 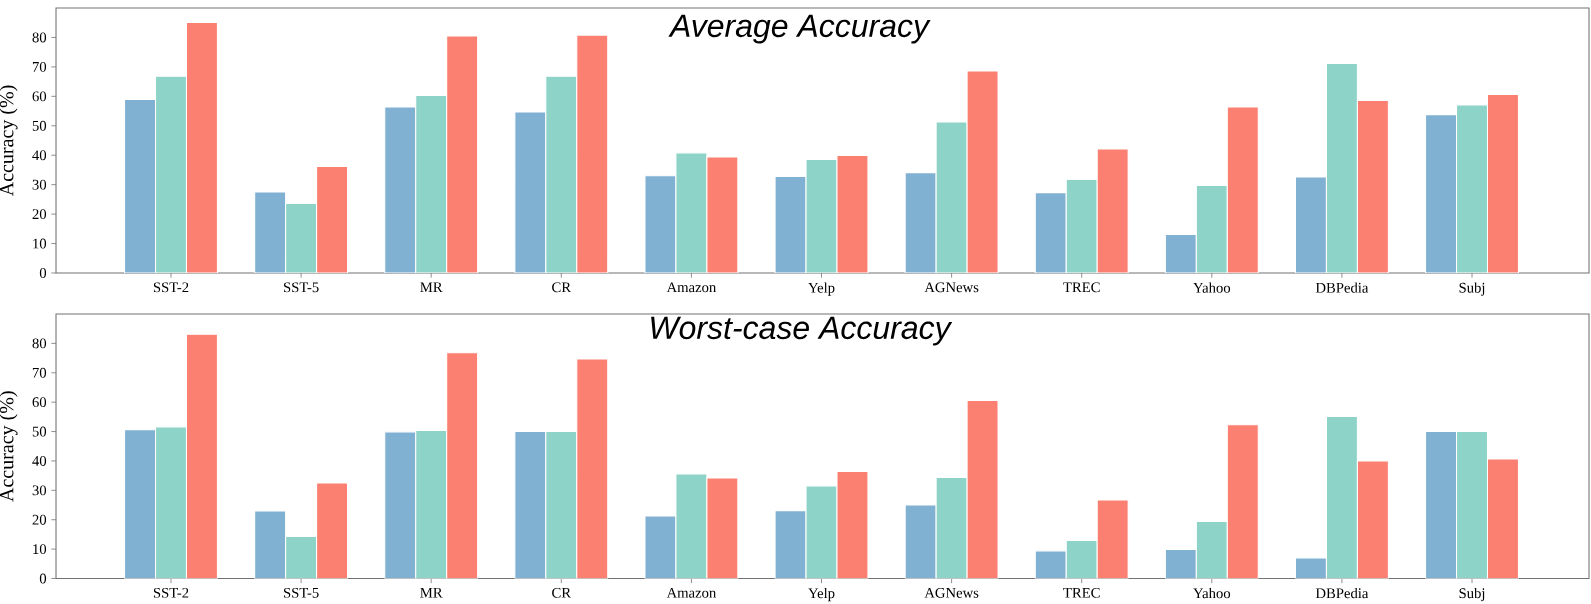 I want to click on x-tick-label: Yelp, so click(x=821, y=594).